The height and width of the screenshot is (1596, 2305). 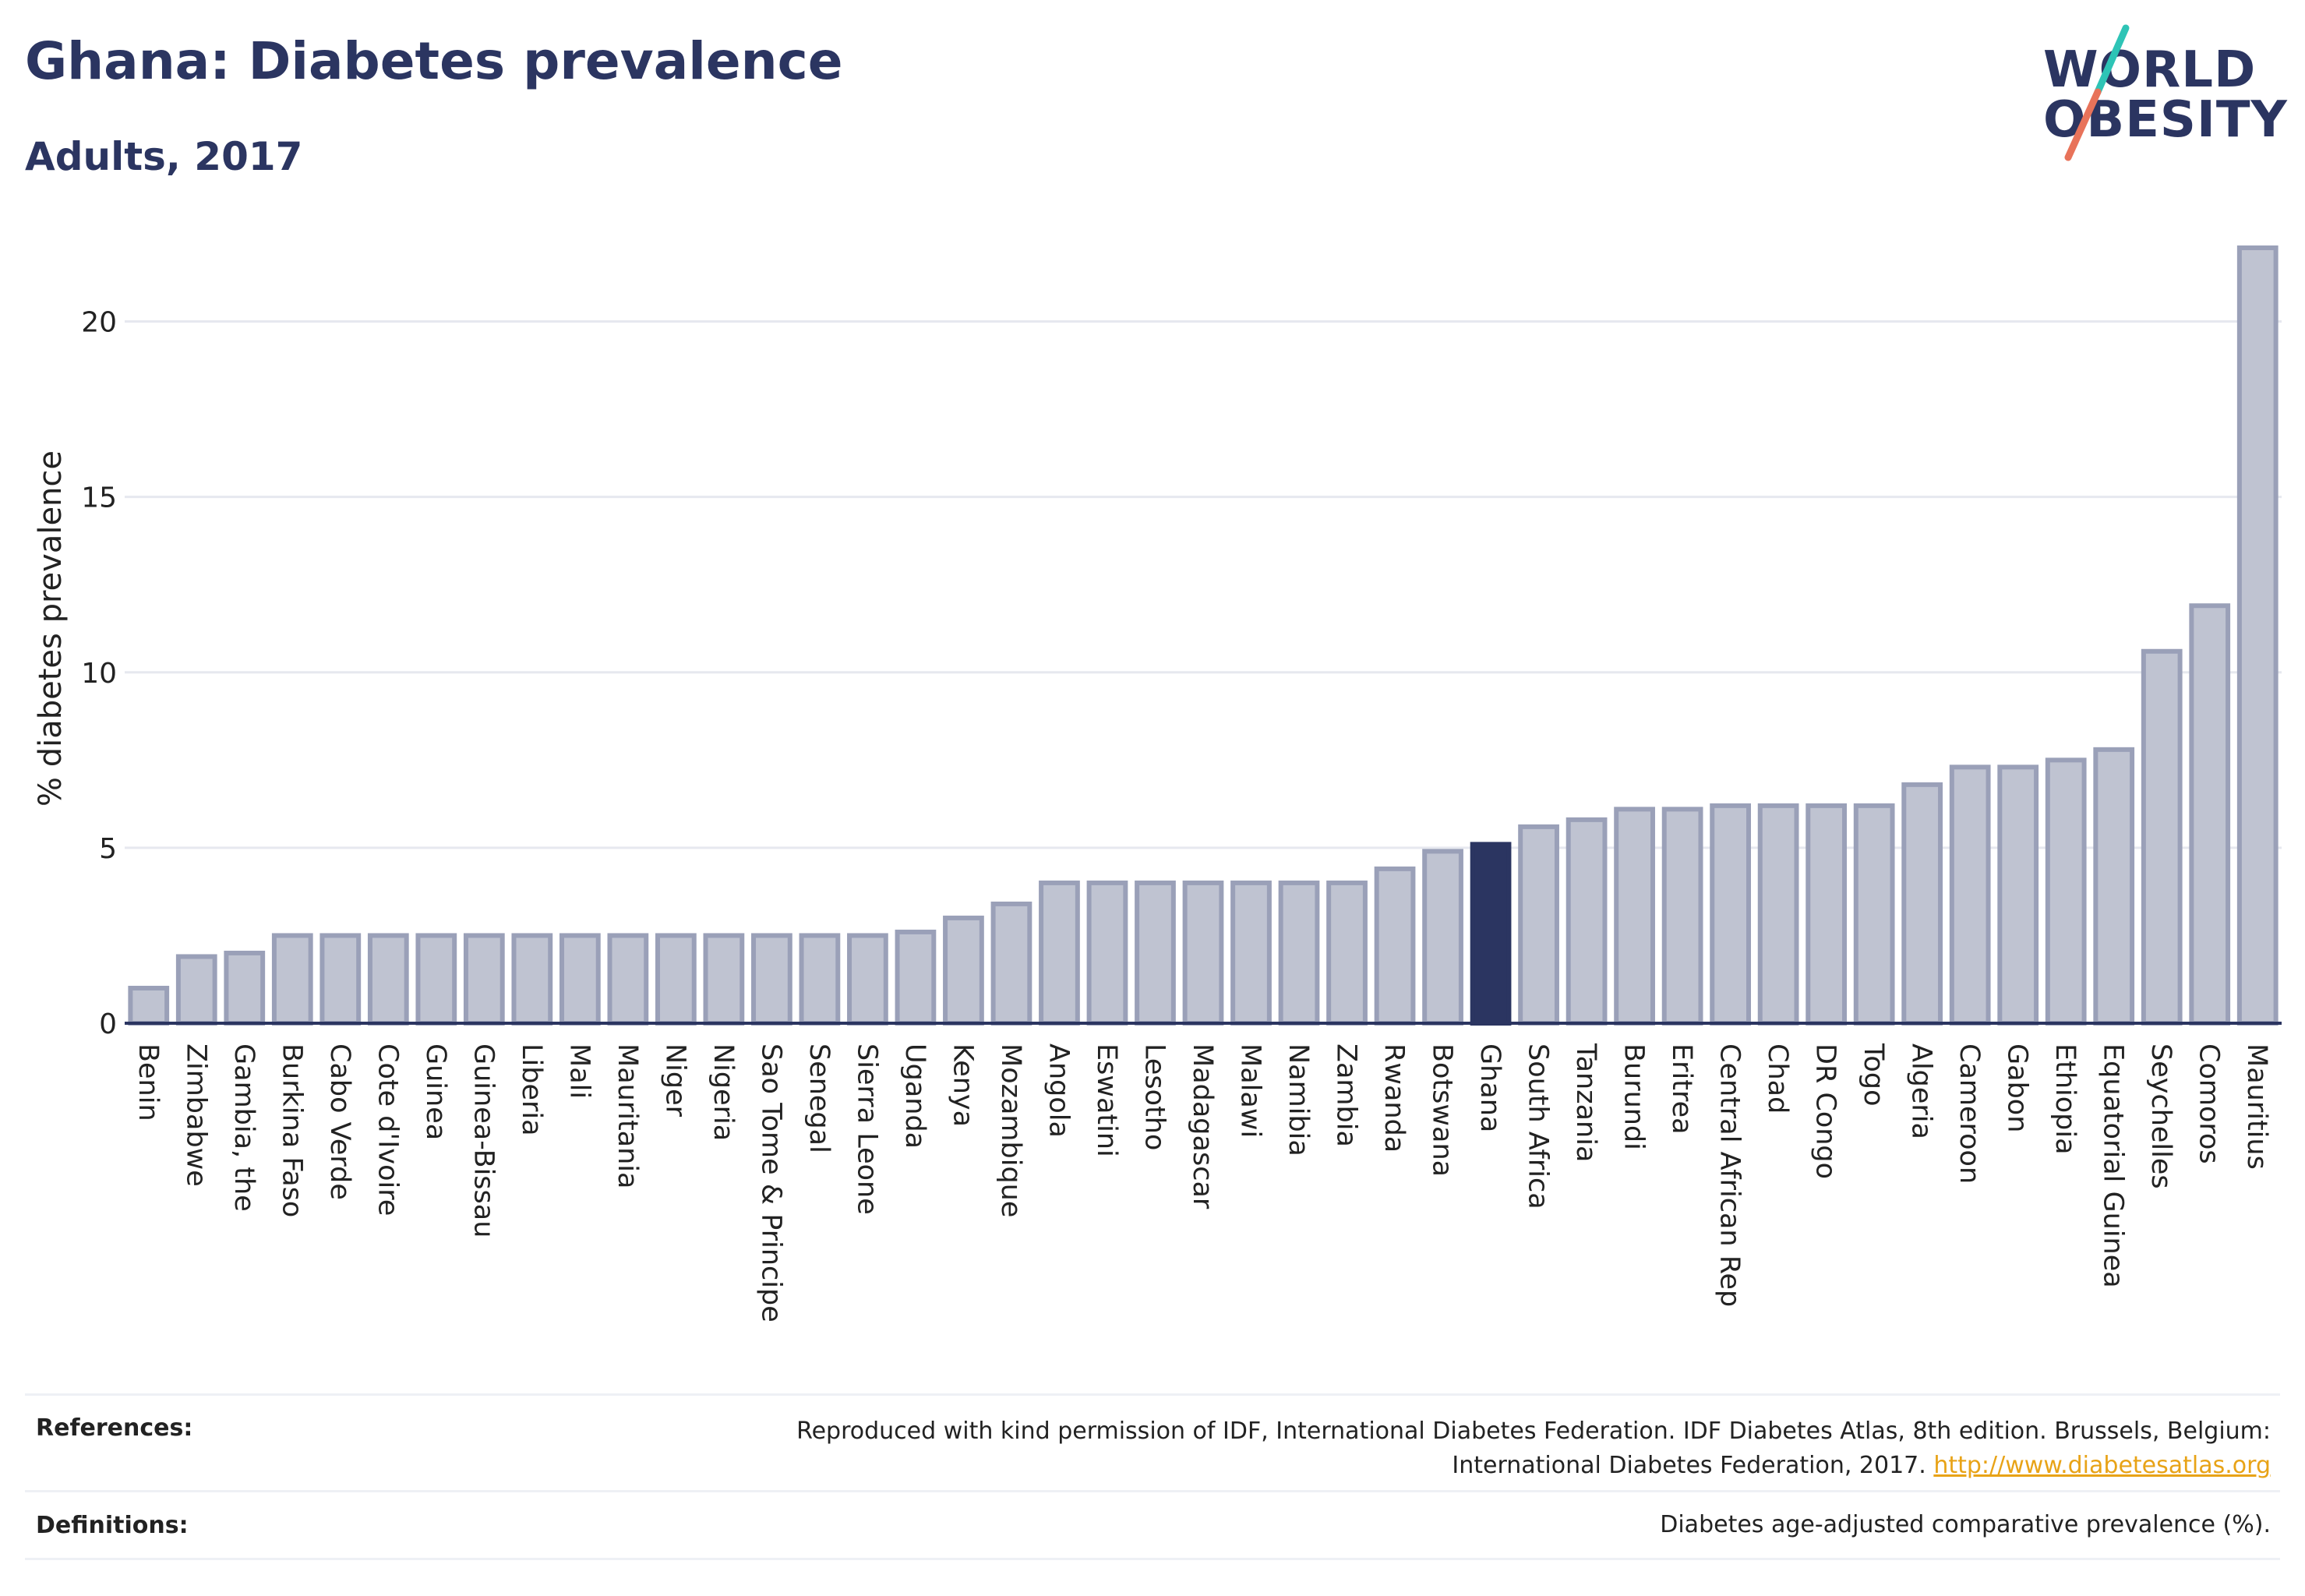 What do you see at coordinates (434, 61) in the screenshot?
I see `chart-title: Ghana: Diabetes prevalence` at bounding box center [434, 61].